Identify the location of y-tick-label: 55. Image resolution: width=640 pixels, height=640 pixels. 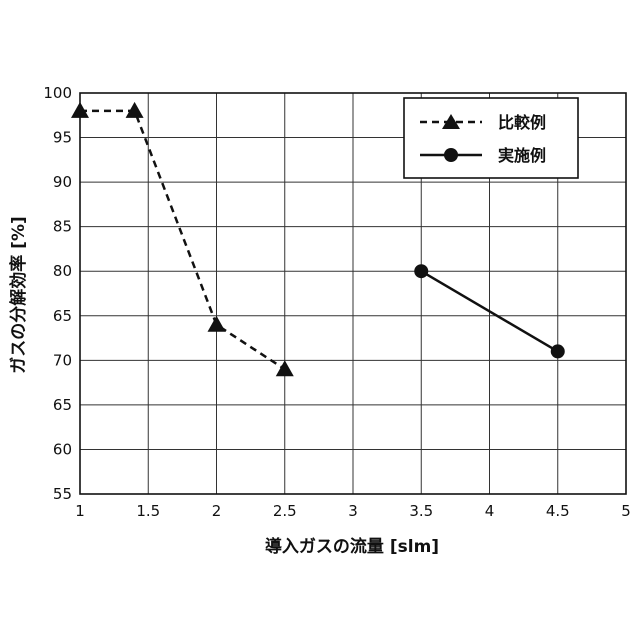
(62, 494).